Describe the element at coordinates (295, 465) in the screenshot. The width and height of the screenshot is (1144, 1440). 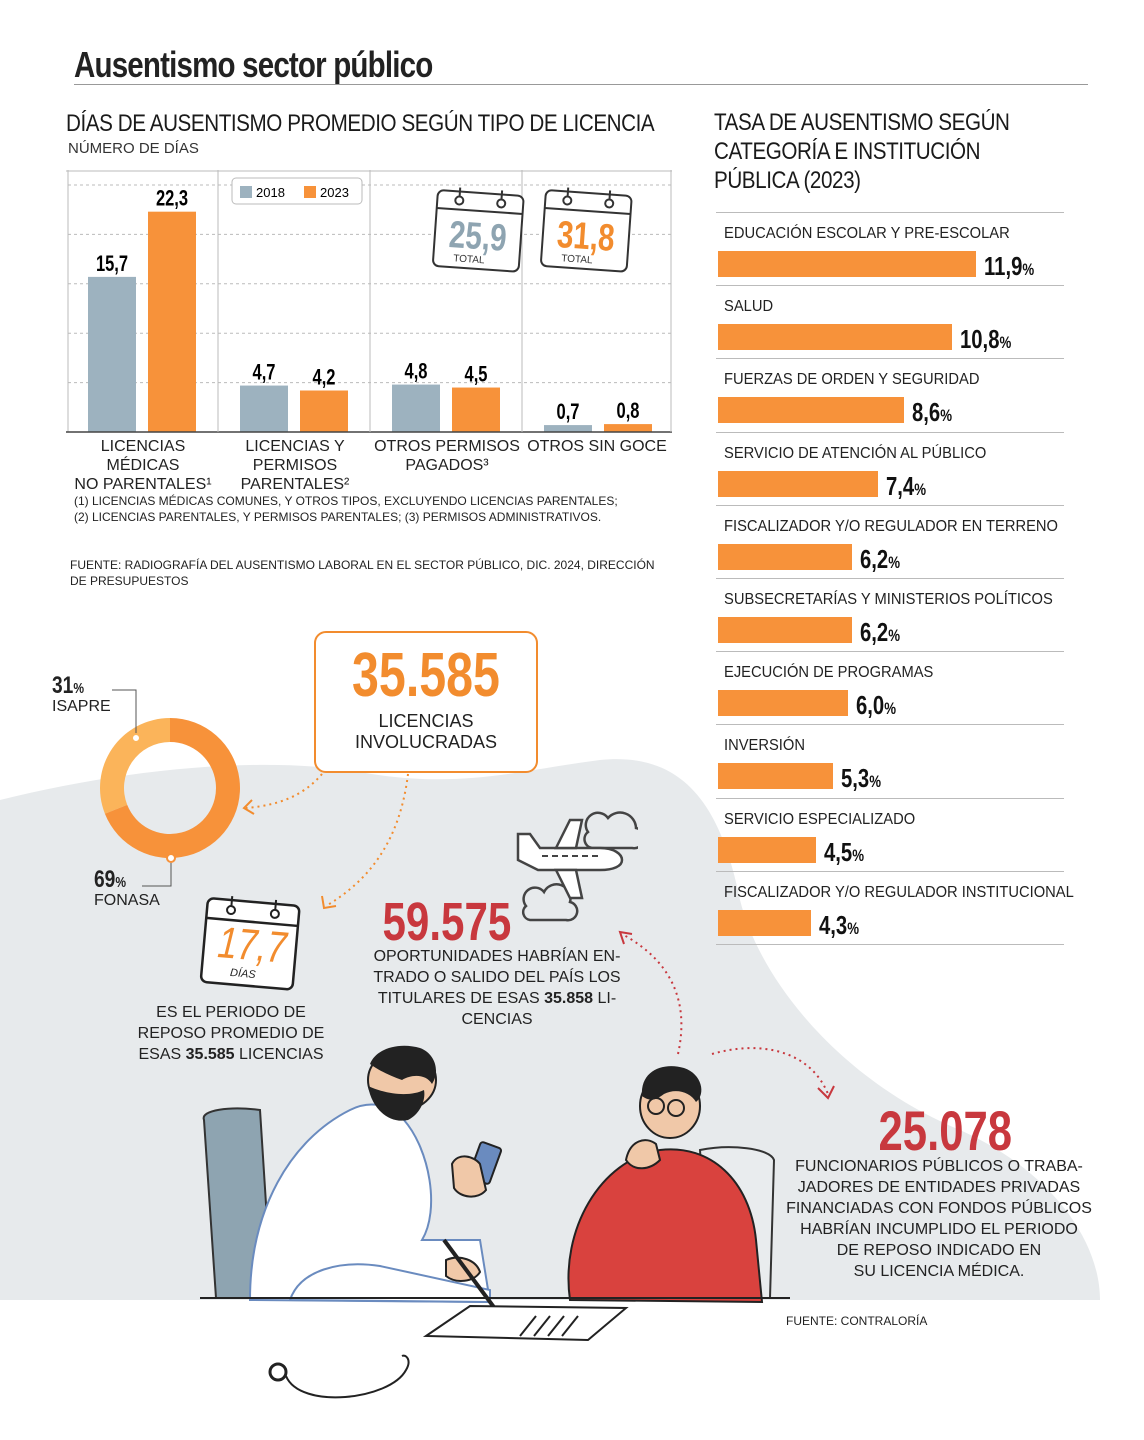
I see `category-label-2-line: PERMISOS` at that location.